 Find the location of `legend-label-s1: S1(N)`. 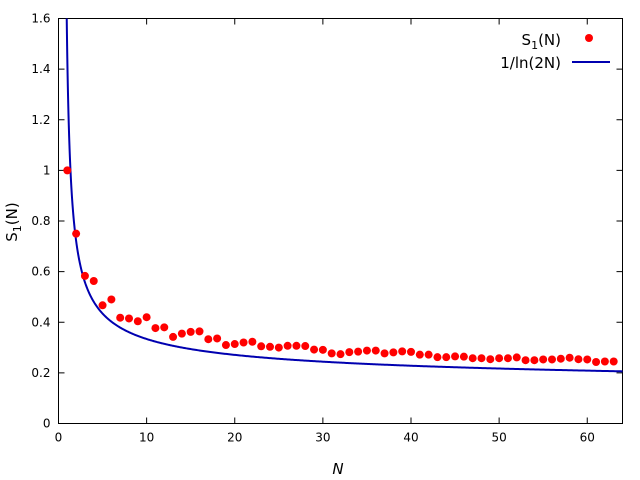

legend-label-s1: S1(N) is located at coordinates (541, 41).